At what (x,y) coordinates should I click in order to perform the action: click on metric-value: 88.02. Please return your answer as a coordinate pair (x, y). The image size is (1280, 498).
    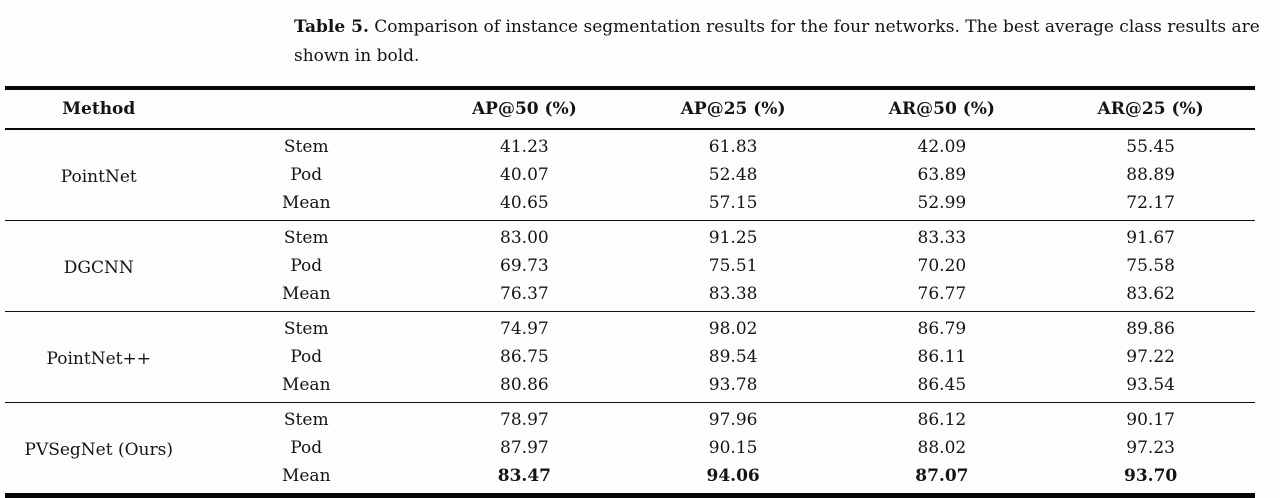
    Looking at the image, I should click on (942, 448).